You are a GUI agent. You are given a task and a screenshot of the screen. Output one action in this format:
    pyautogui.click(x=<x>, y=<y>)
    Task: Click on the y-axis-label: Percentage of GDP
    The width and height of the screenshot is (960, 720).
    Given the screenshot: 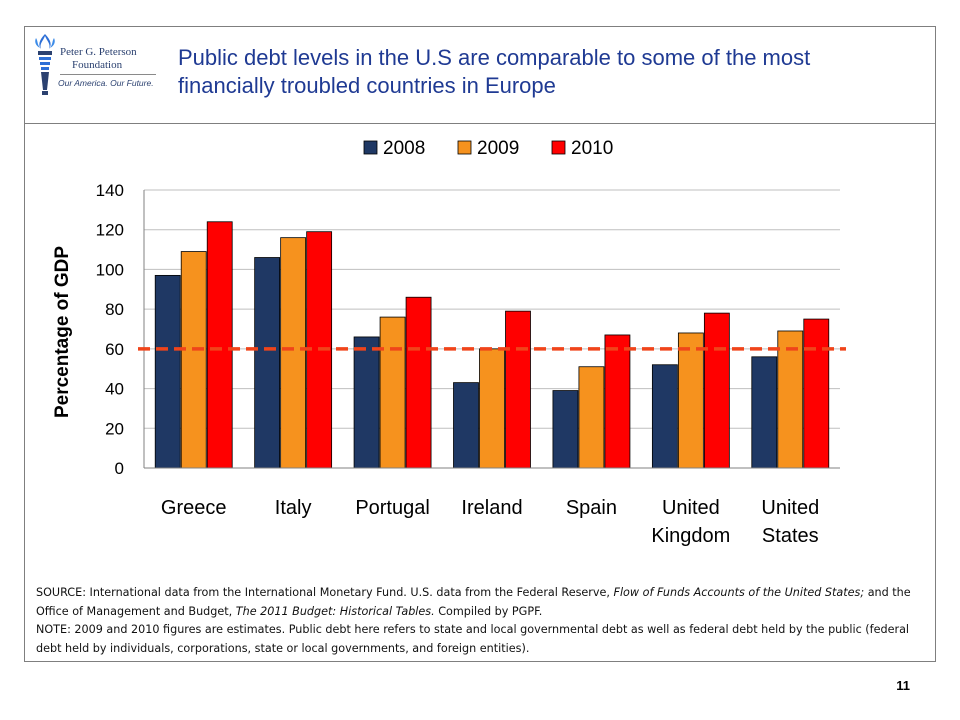 What is the action you would take?
    pyautogui.click(x=62, y=332)
    